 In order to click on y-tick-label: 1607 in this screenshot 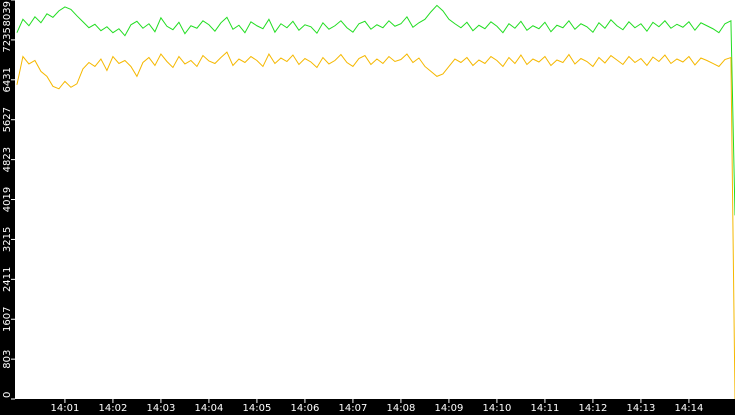, I will do `click(7, 319)`.